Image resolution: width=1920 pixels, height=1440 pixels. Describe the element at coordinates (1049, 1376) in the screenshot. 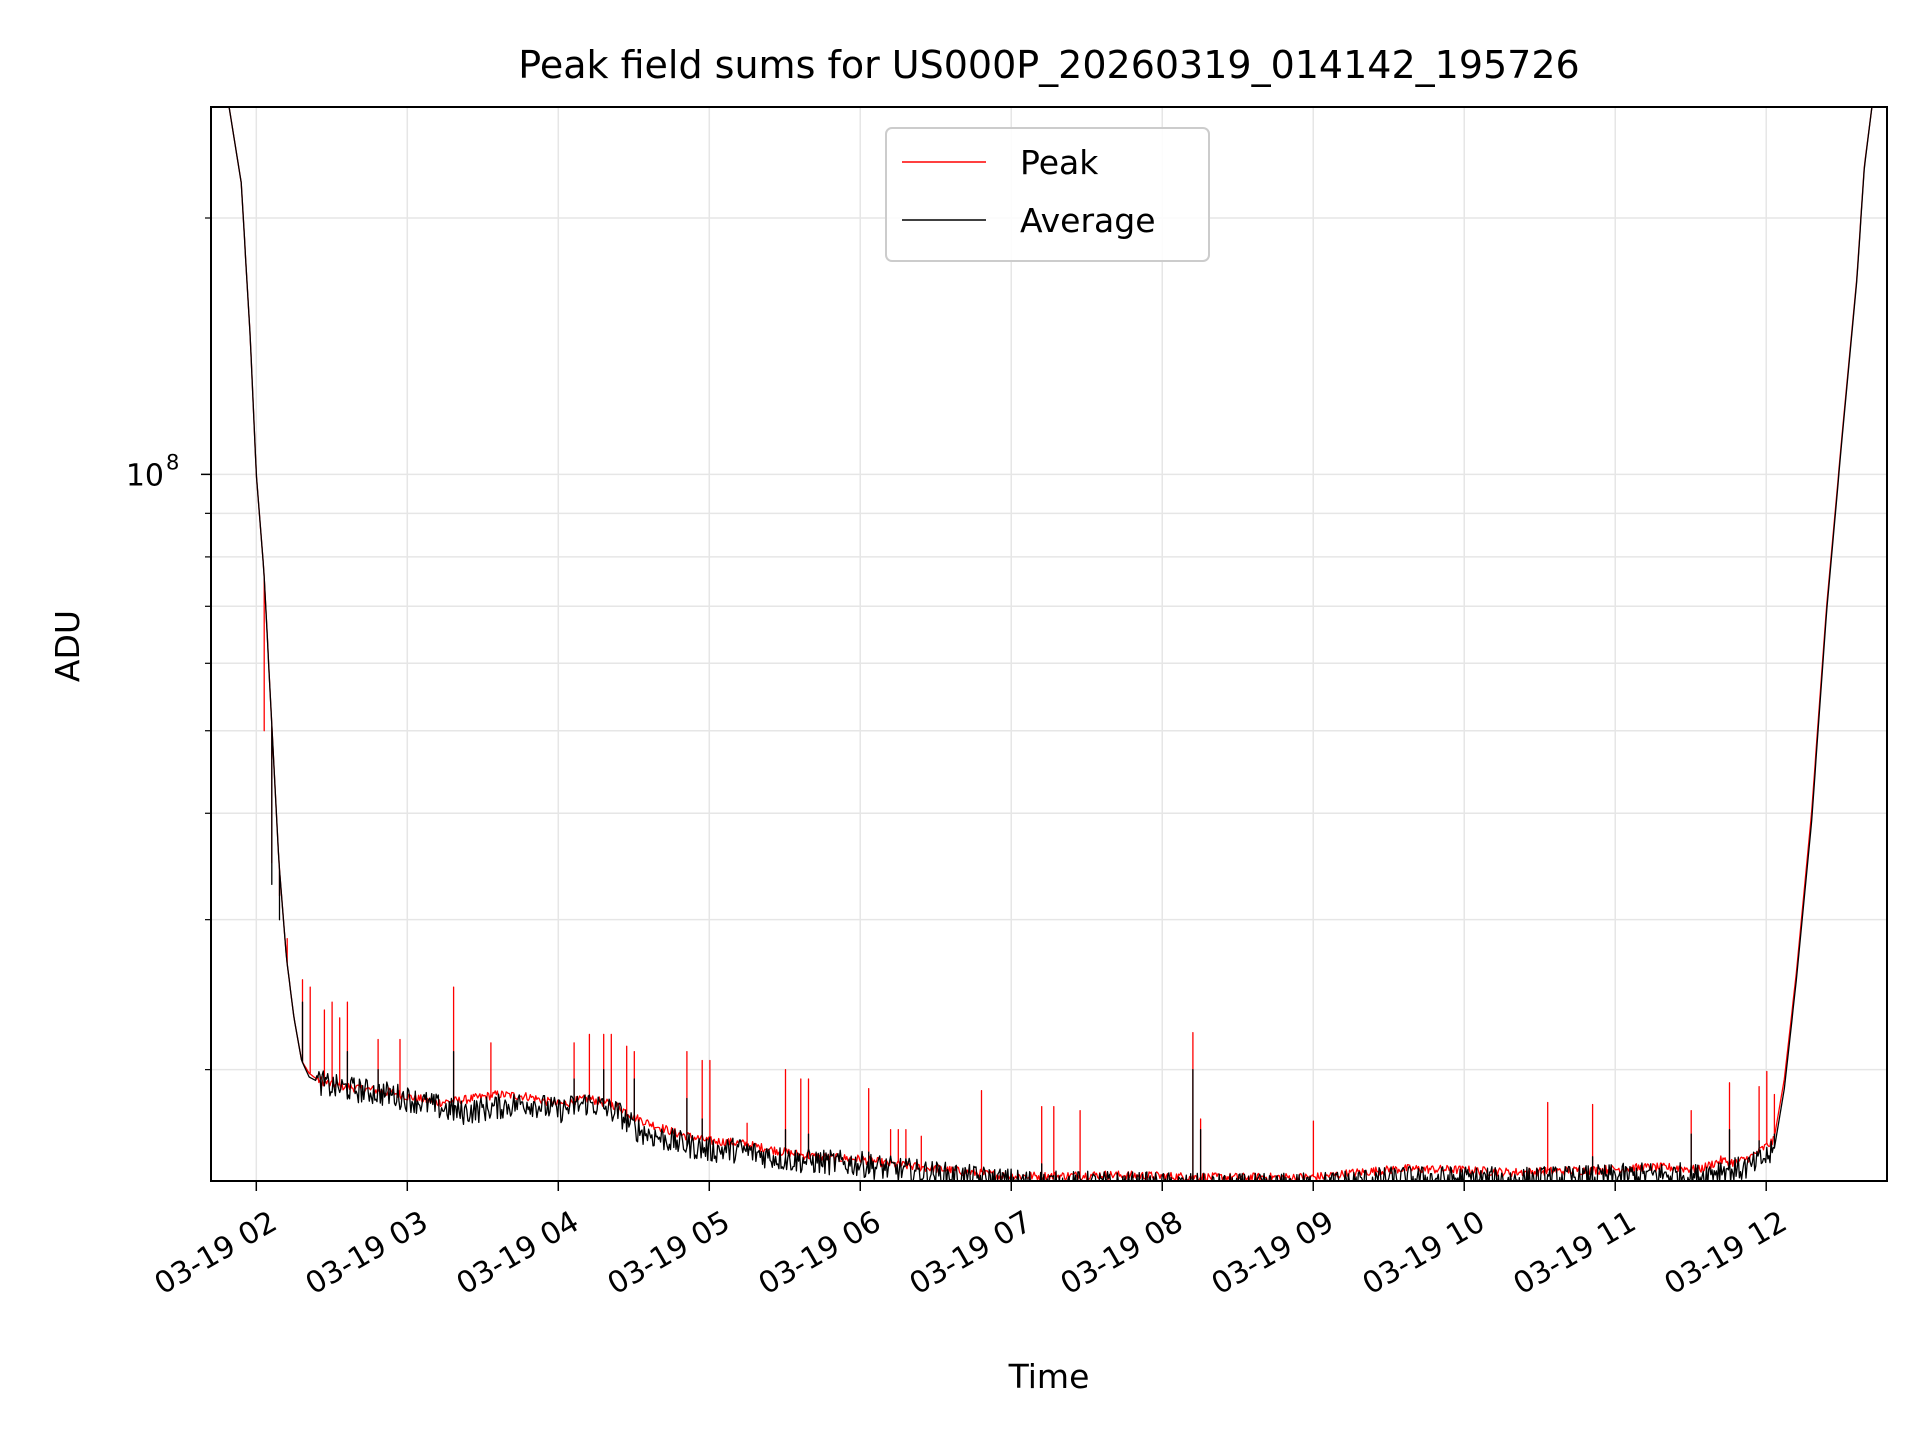

I see `x-axis-label: Time` at that location.